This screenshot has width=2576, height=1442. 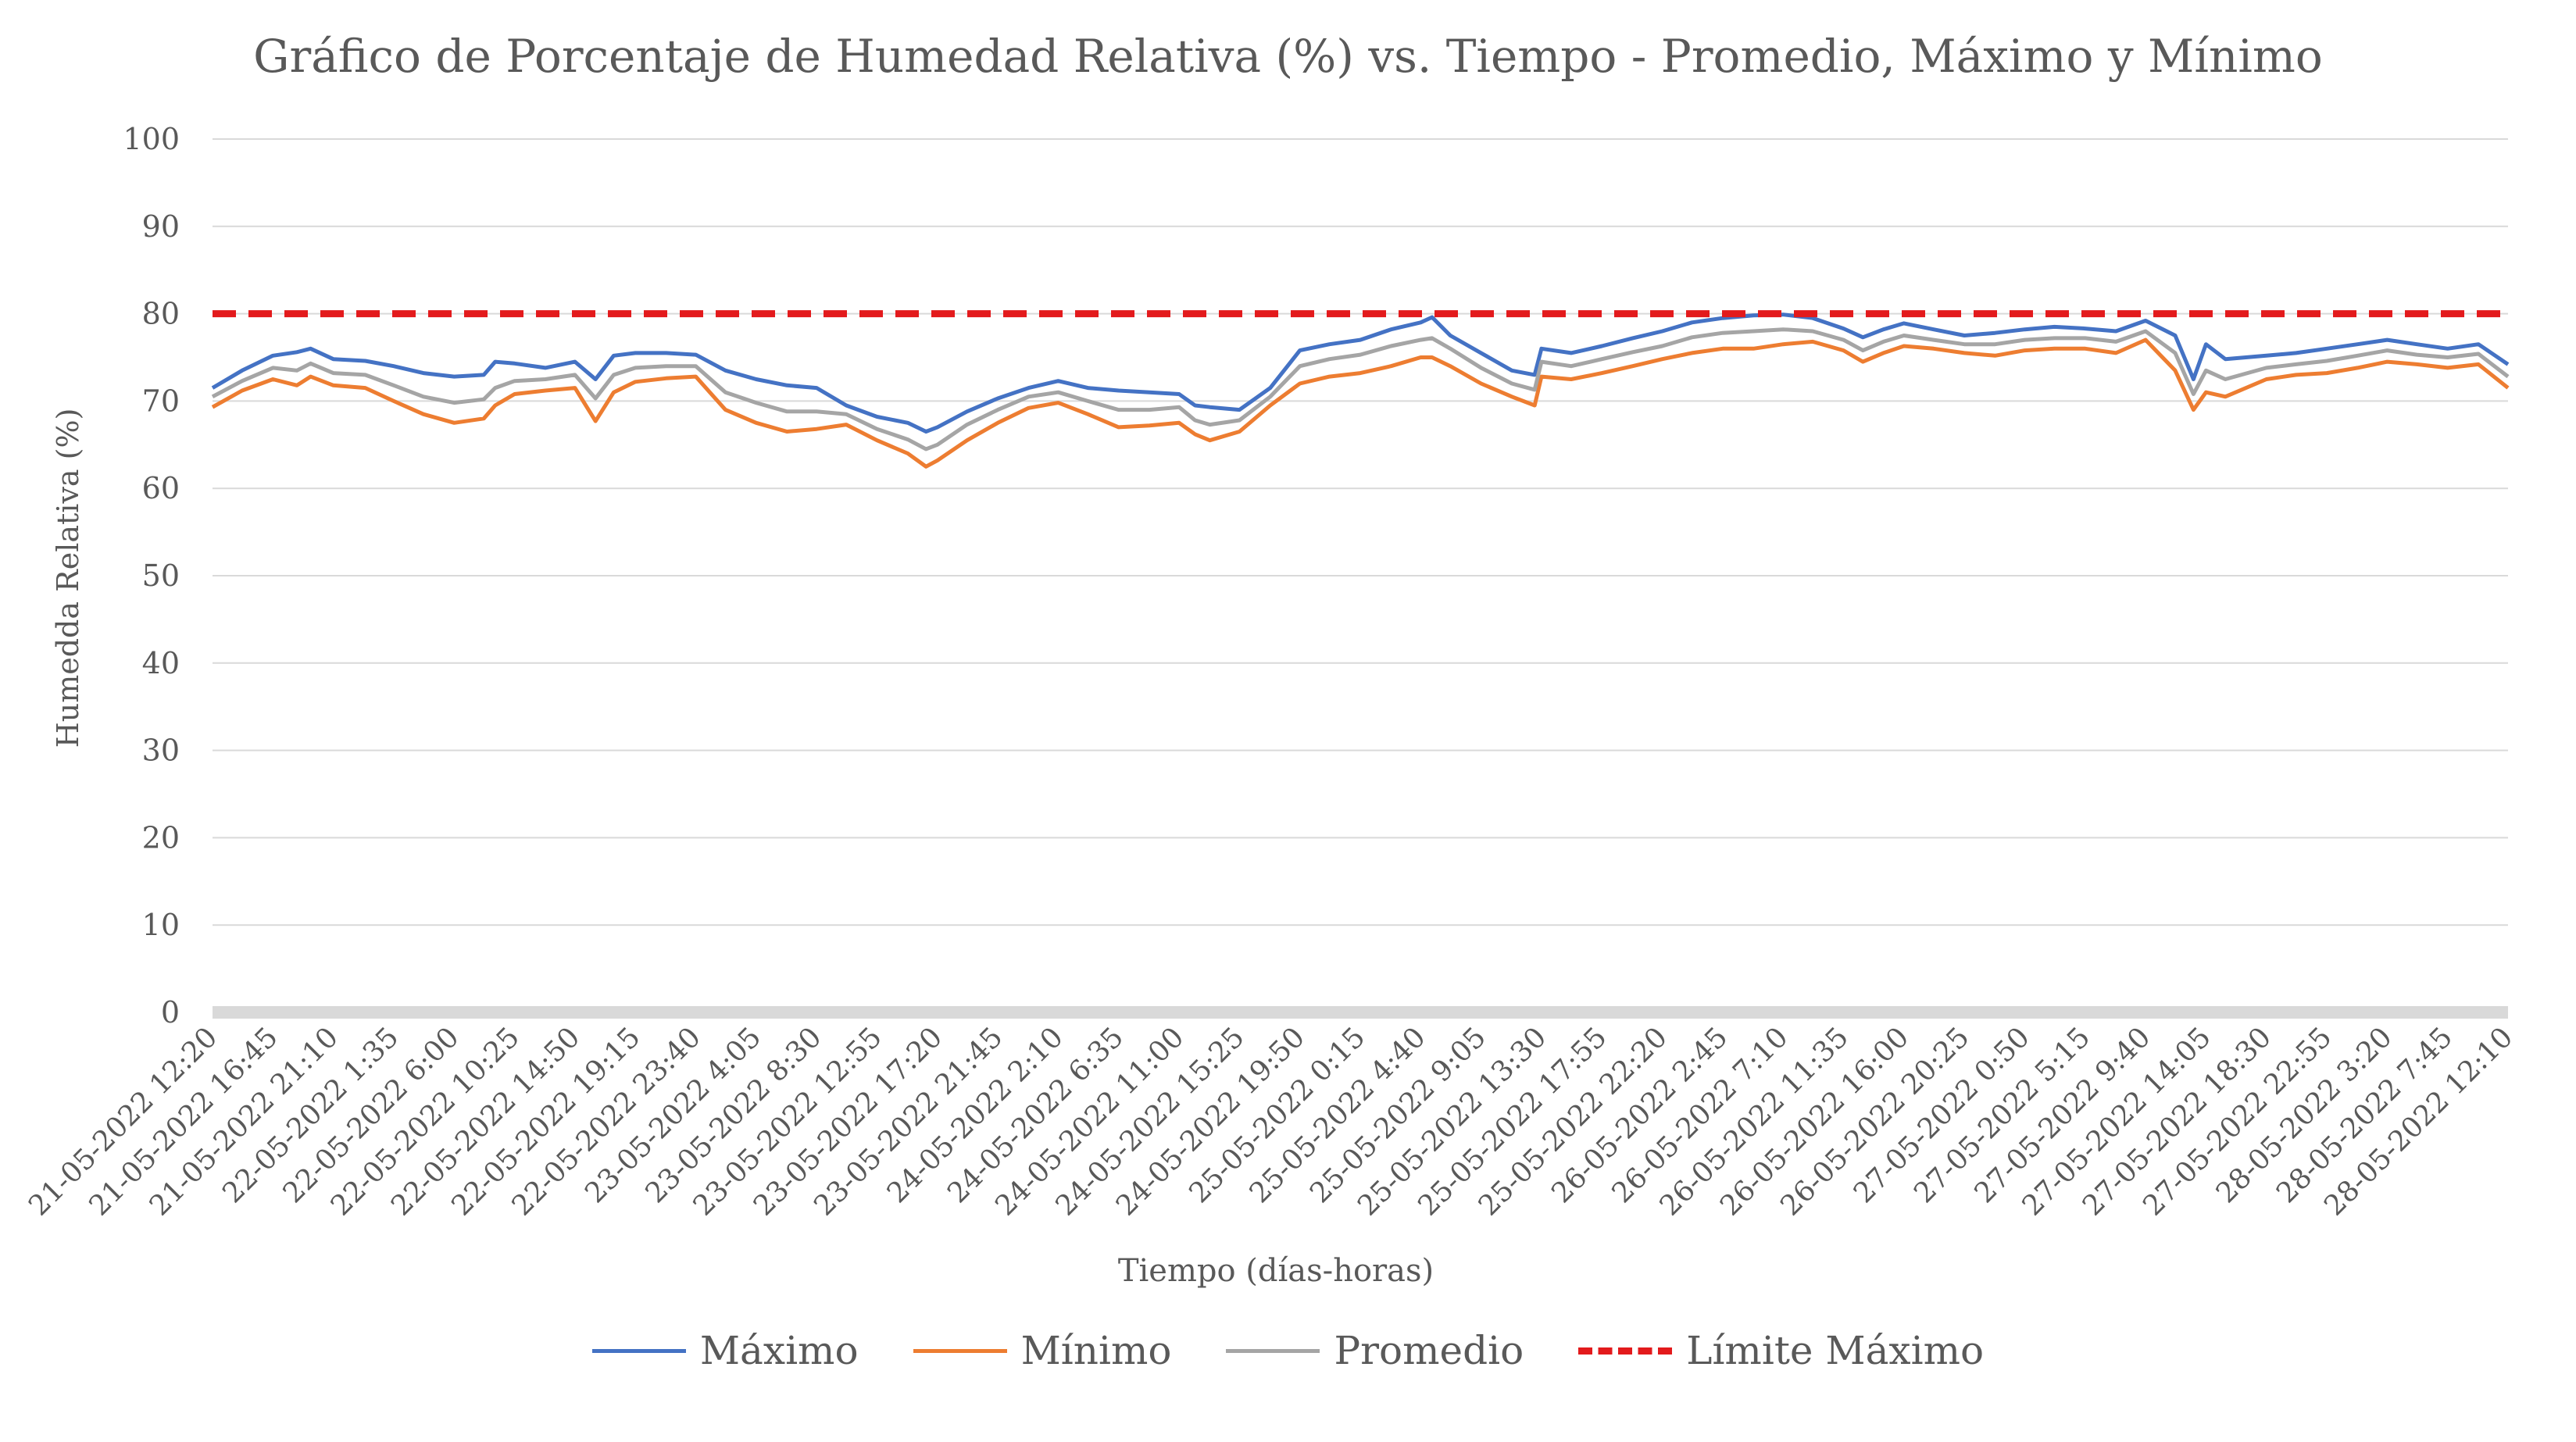 I want to click on legend-item: Límite Máximo, so click(x=1781, y=1350).